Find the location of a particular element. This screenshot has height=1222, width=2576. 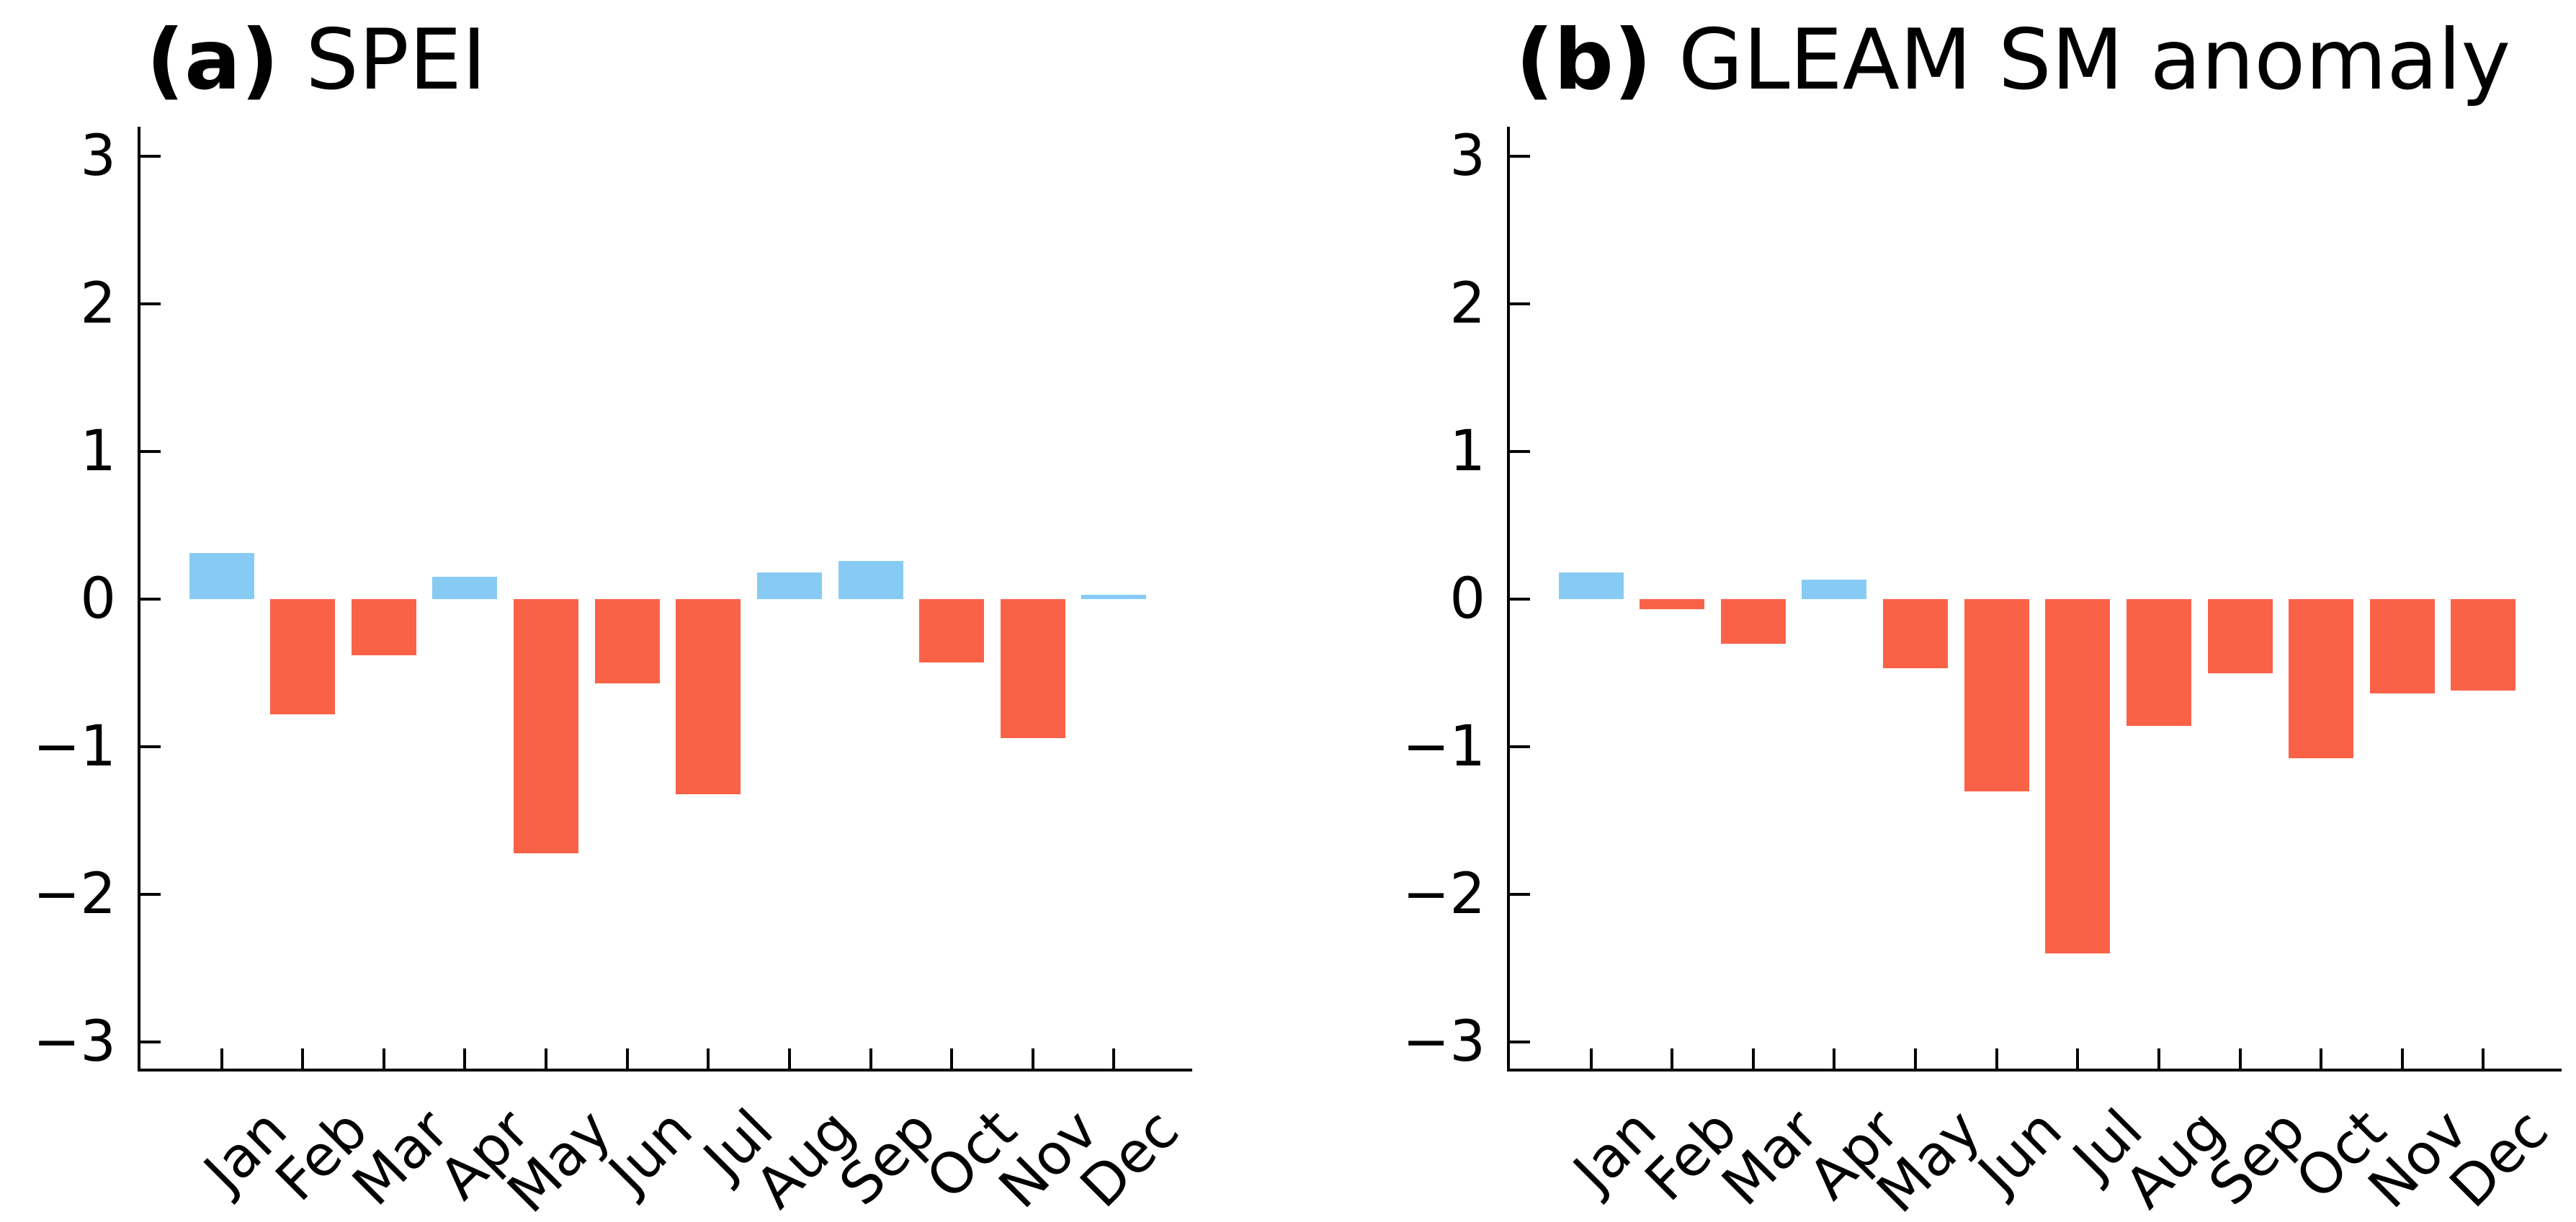

panel-b-title-text is located at coordinates (1665, 60).